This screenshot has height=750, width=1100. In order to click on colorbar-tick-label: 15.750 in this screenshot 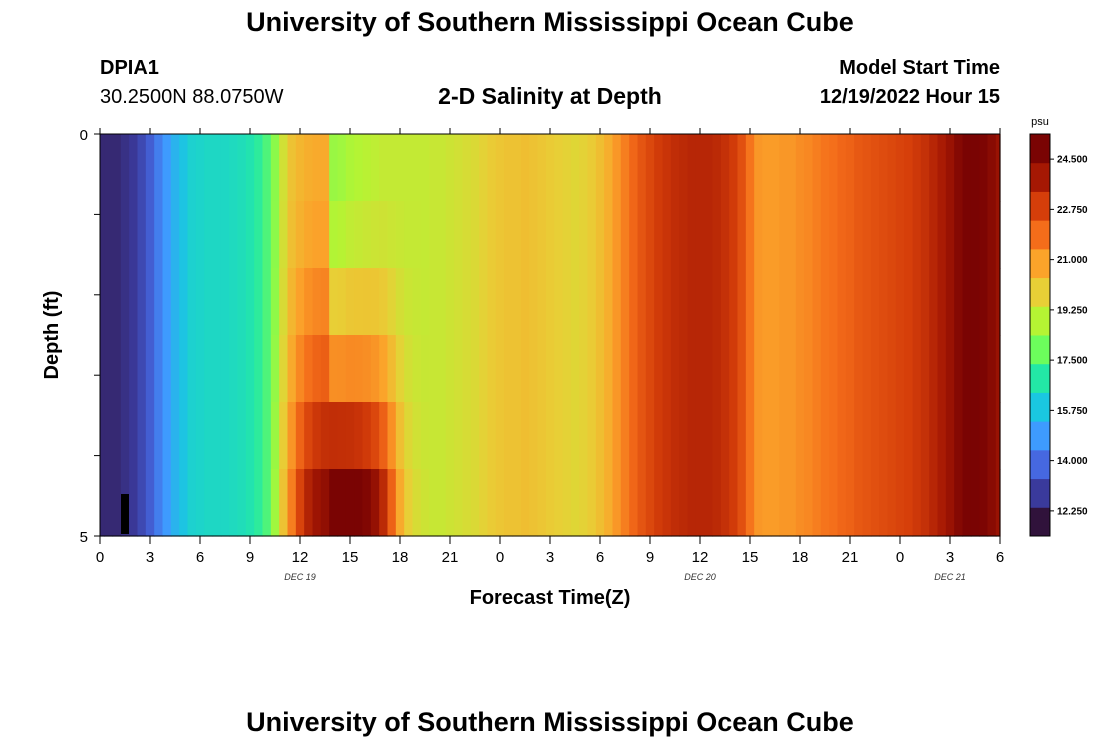, I will do `click(1072, 411)`.